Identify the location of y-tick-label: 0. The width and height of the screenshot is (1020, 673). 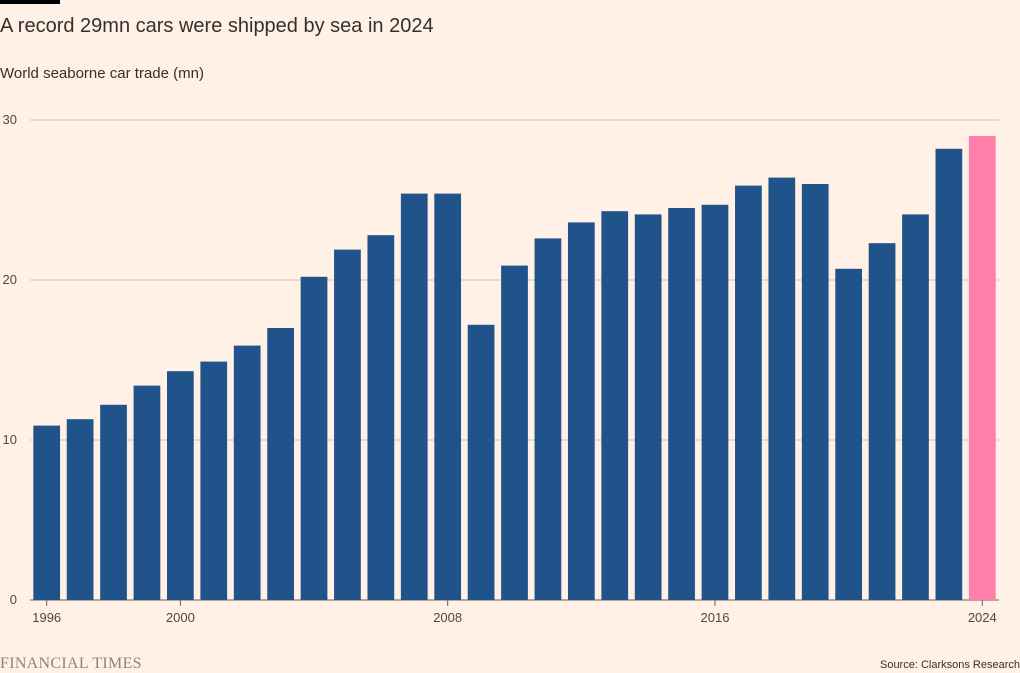
(13, 599).